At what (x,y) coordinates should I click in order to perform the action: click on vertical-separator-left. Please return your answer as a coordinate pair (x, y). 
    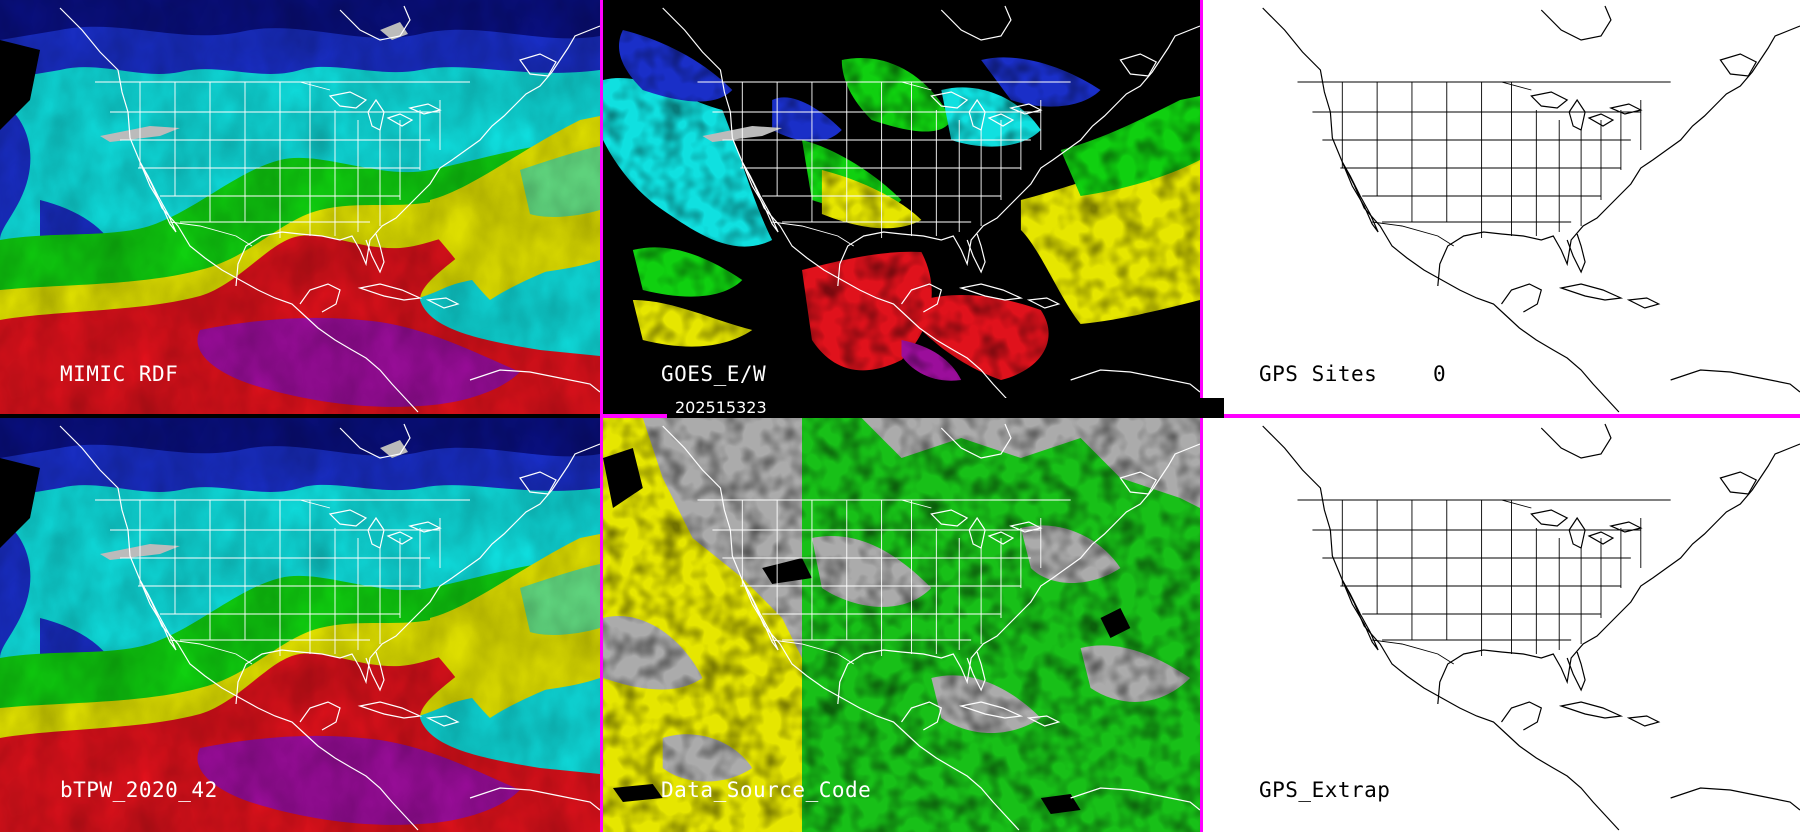
    Looking at the image, I should click on (601, 416).